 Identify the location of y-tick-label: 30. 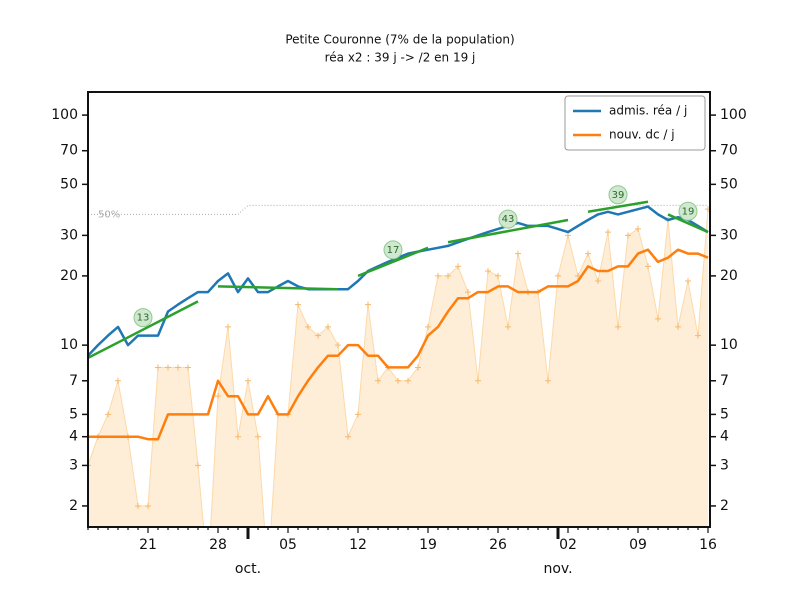
(69, 235).